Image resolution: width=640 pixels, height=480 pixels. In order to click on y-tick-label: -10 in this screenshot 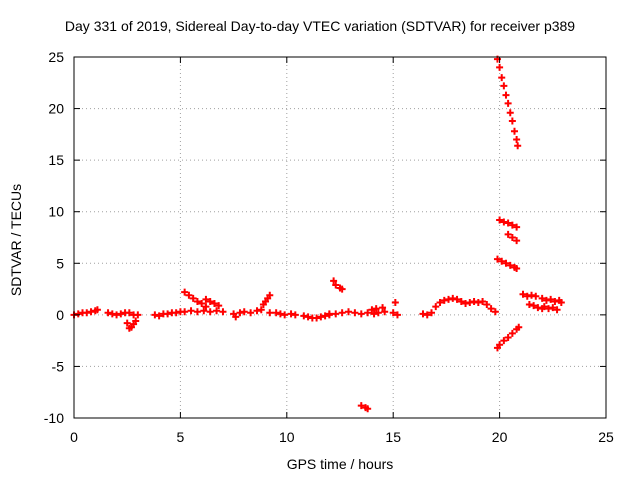, I will do `click(54, 418)`.